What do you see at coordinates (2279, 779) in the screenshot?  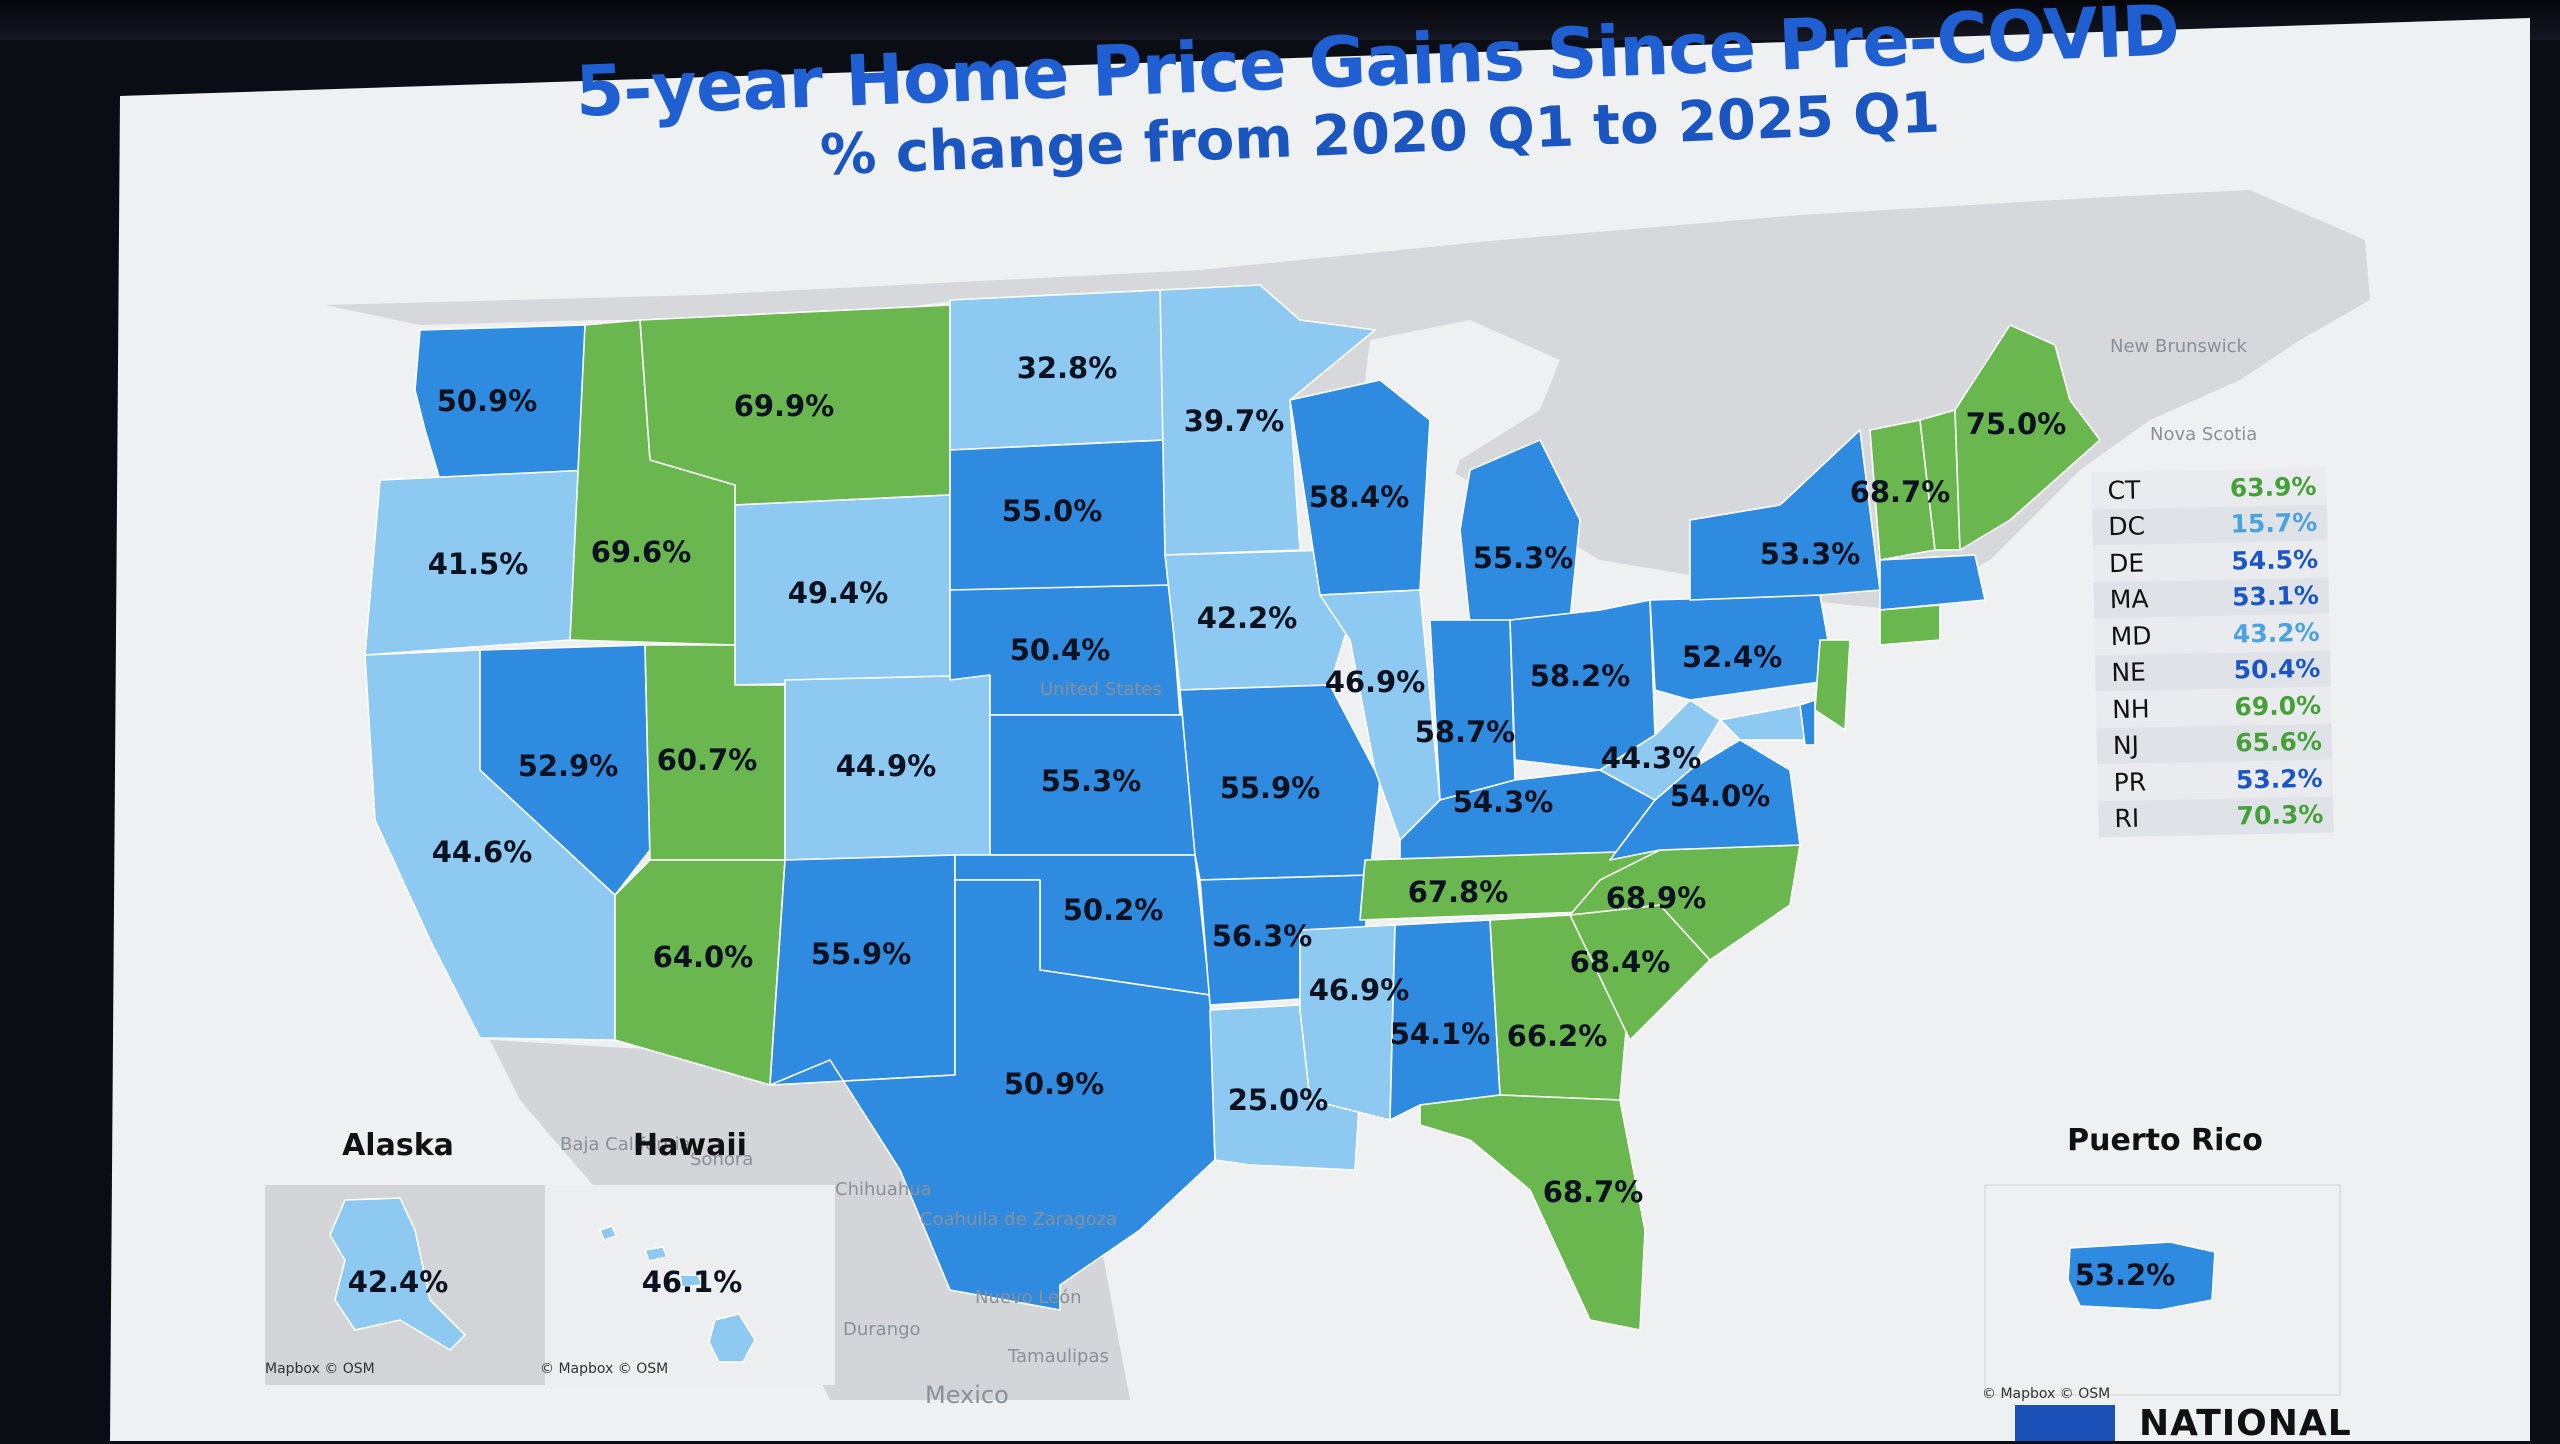 I see `legend-state-value: 53.2%` at bounding box center [2279, 779].